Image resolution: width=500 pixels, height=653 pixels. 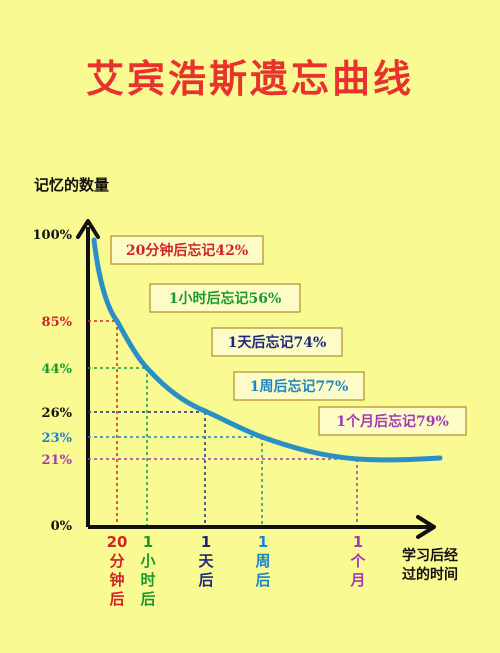 What do you see at coordinates (57, 413) in the screenshot?
I see `y-tick-label: 26%` at bounding box center [57, 413].